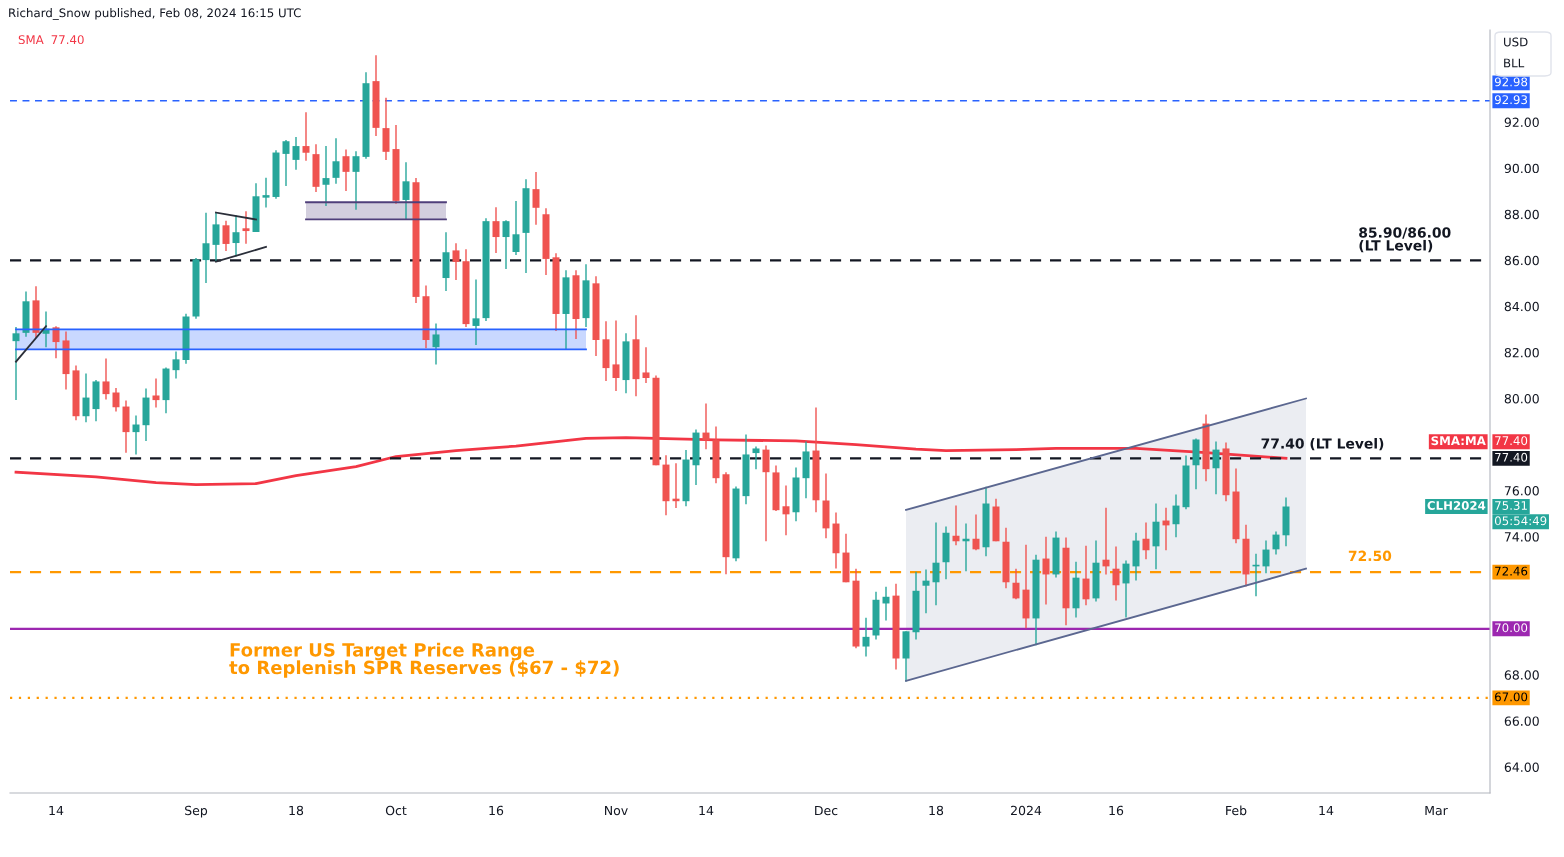  What do you see at coordinates (1436, 810) in the screenshot?
I see `x-tick-label: Mar` at bounding box center [1436, 810].